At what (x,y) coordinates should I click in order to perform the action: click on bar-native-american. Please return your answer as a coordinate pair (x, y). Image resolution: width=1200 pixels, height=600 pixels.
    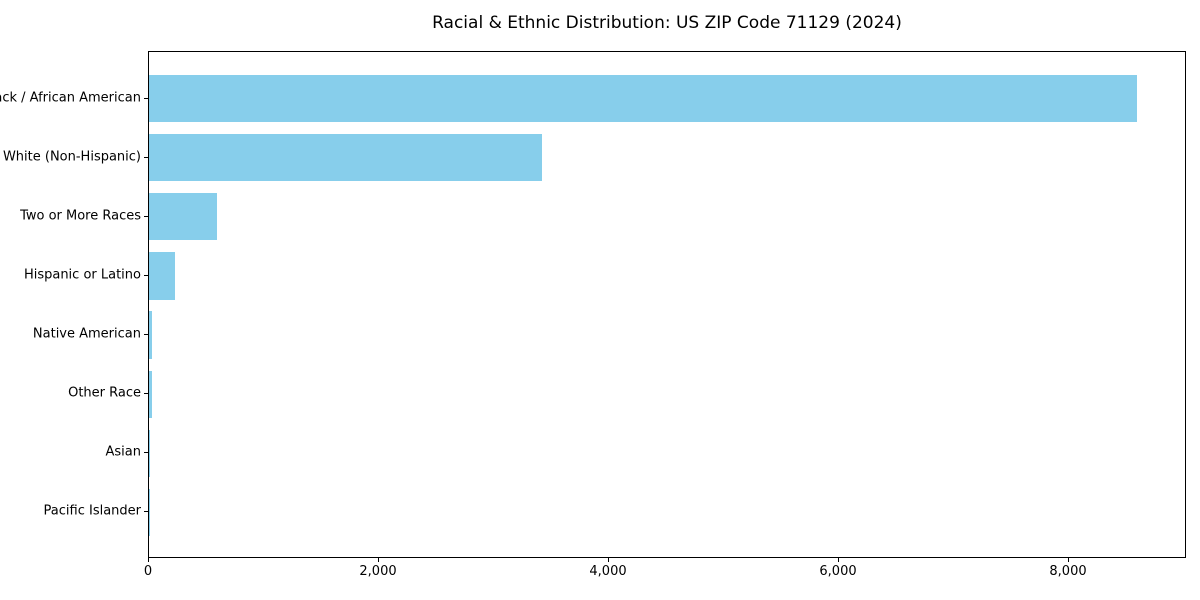
    Looking at the image, I should click on (150, 335).